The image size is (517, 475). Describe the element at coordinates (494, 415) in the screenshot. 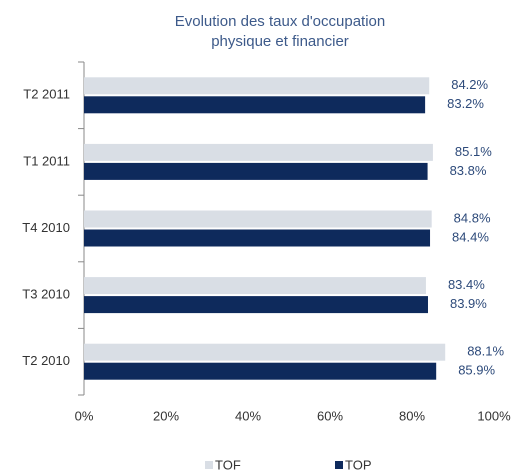

I see `x-tick-label: 100%` at that location.